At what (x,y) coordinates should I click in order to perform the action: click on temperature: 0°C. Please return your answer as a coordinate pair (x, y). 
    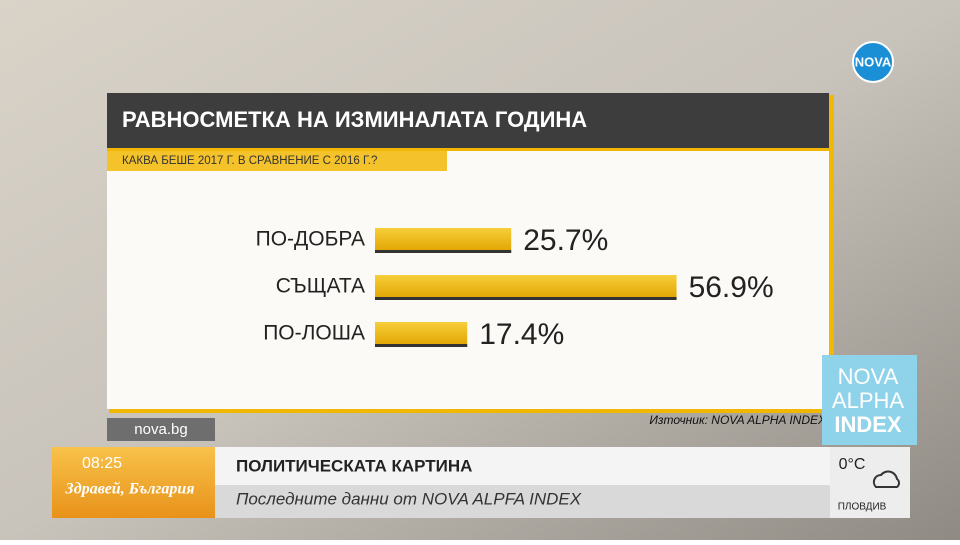
    Looking at the image, I should click on (852, 464).